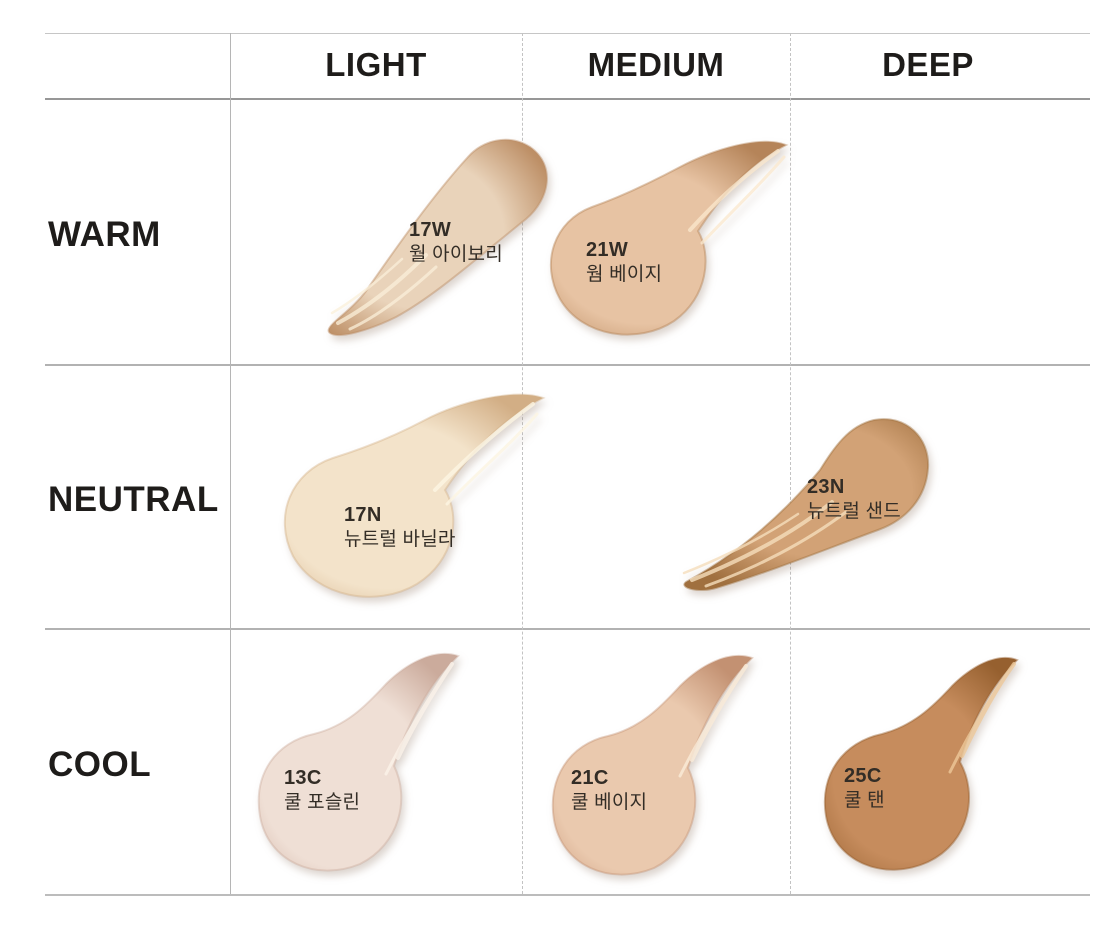 The width and height of the screenshot is (1100, 935). Describe the element at coordinates (567, 895) in the screenshot. I see `table-bottom-border` at that location.